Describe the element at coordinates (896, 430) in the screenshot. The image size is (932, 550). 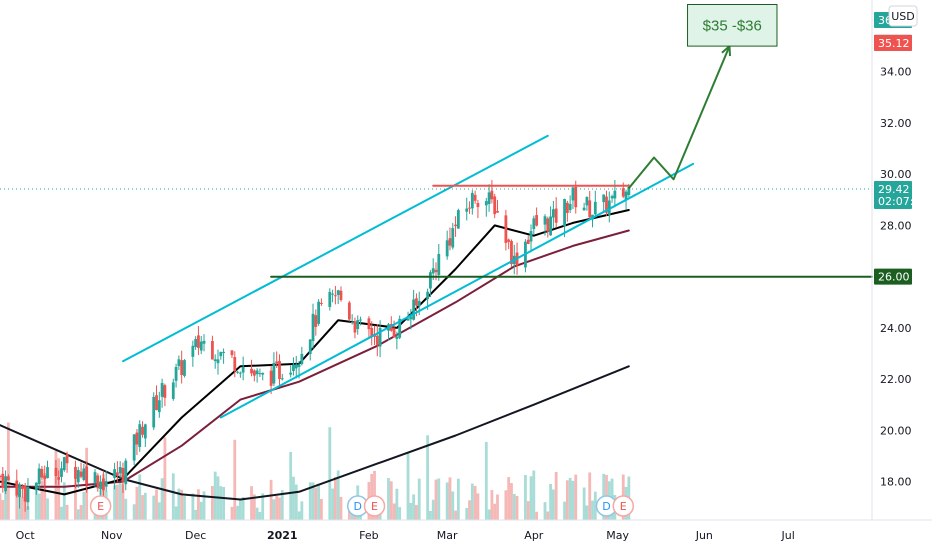
I see `price-tick-label: 20.00` at that location.